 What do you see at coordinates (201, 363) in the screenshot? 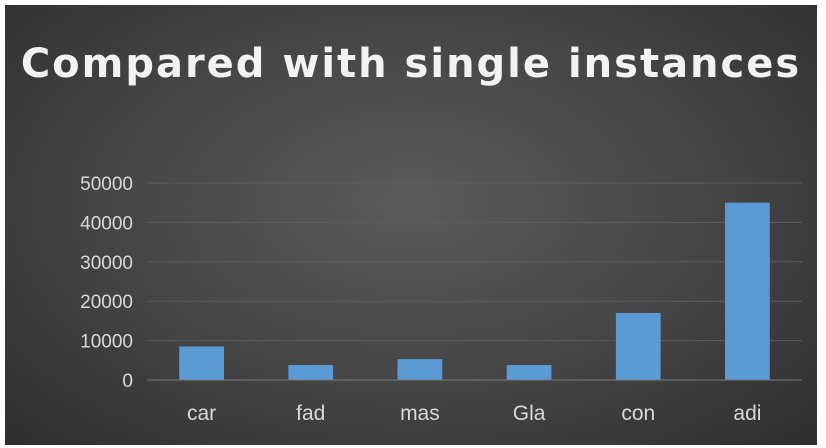
I see `bar-car` at bounding box center [201, 363].